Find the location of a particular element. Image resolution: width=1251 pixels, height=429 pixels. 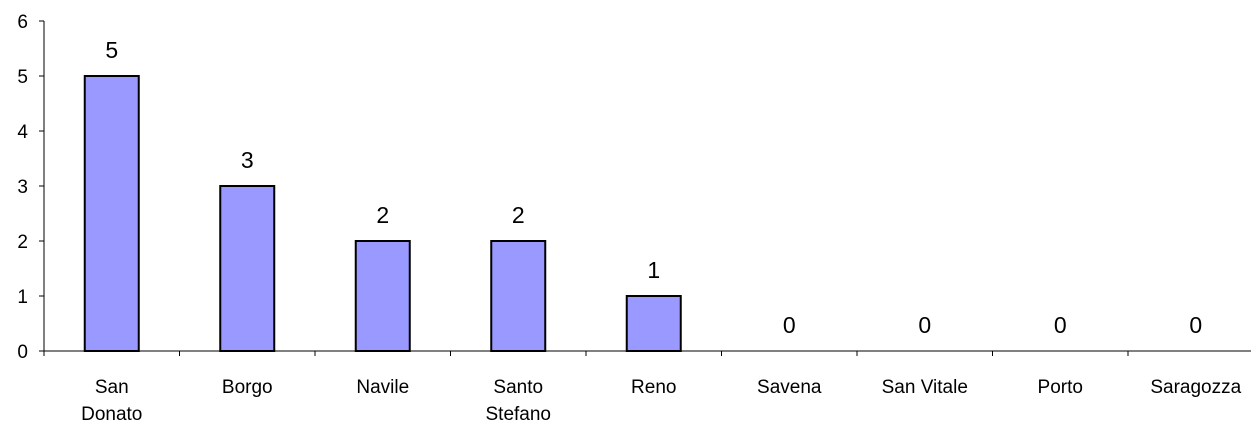

category-label: Savena is located at coordinates (789, 387).